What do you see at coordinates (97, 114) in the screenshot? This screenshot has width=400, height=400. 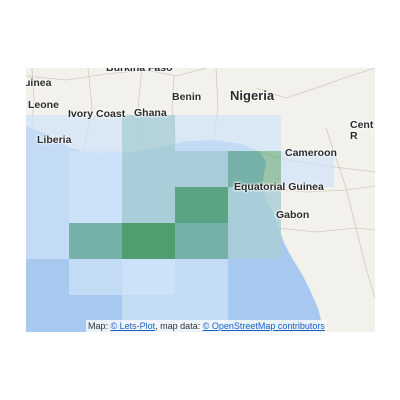 I see `label-ivory-coast: Ivory Coast` at bounding box center [97, 114].